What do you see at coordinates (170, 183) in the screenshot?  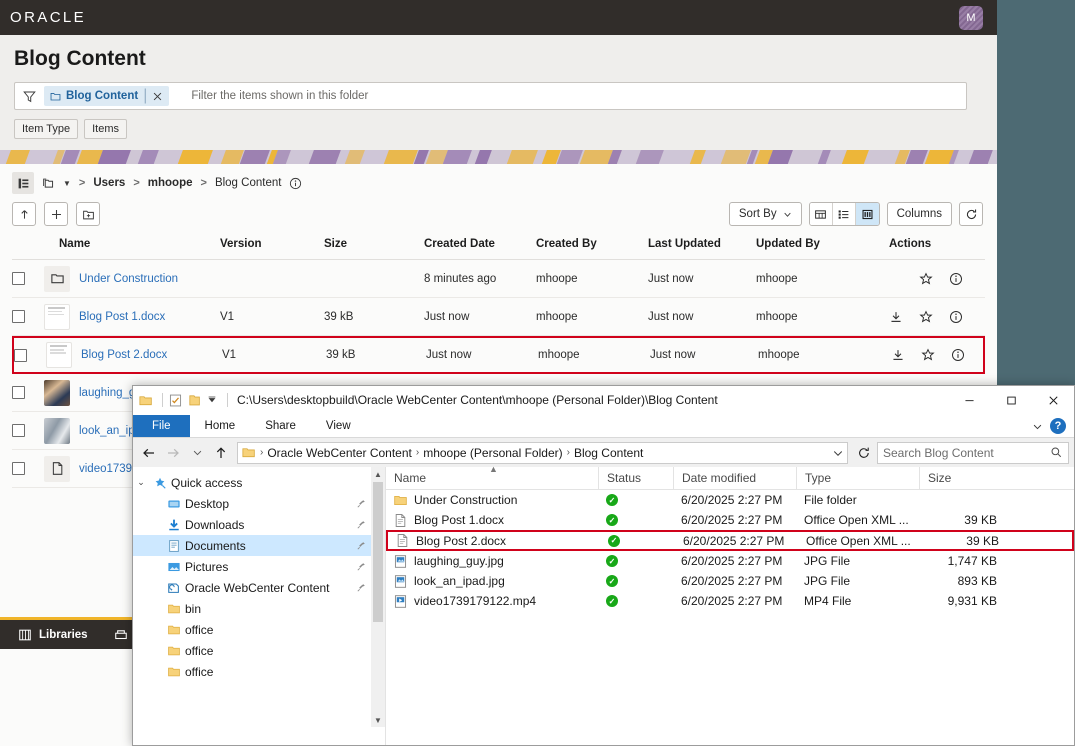 I see `breadcrumb-item-mhoope: mhoope` at bounding box center [170, 183].